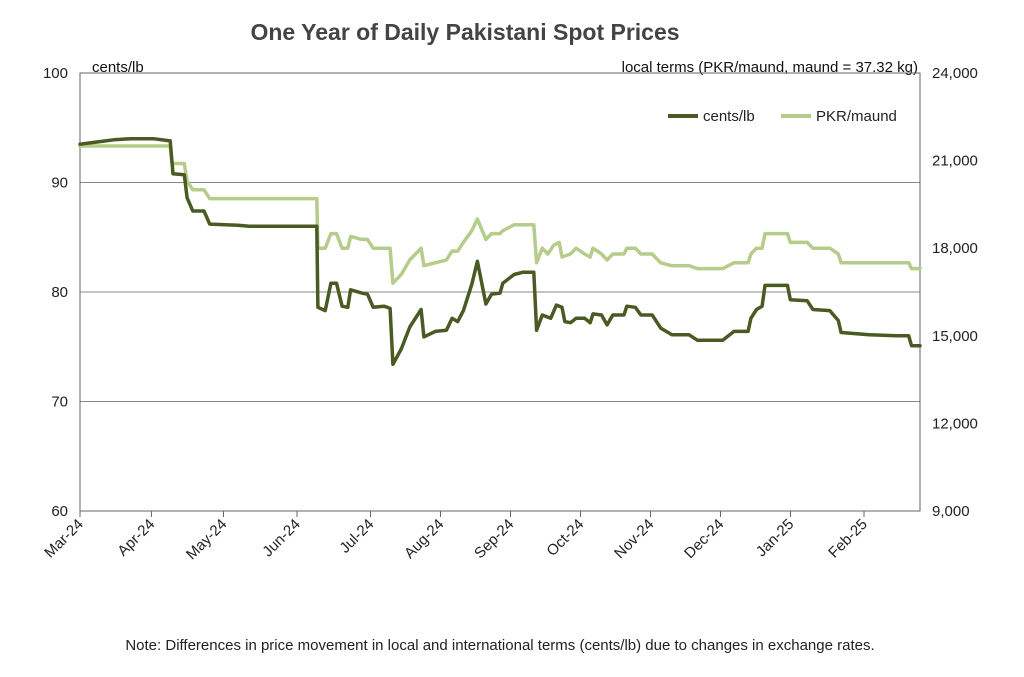  I want to click on left-y-tick: 70, so click(59, 402).